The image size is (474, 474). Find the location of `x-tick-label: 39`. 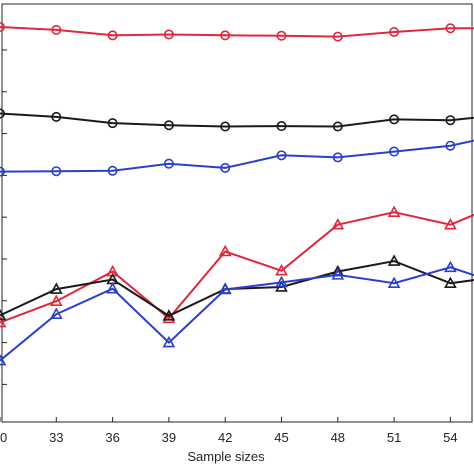

x-tick-label: 39 is located at coordinates (169, 437).